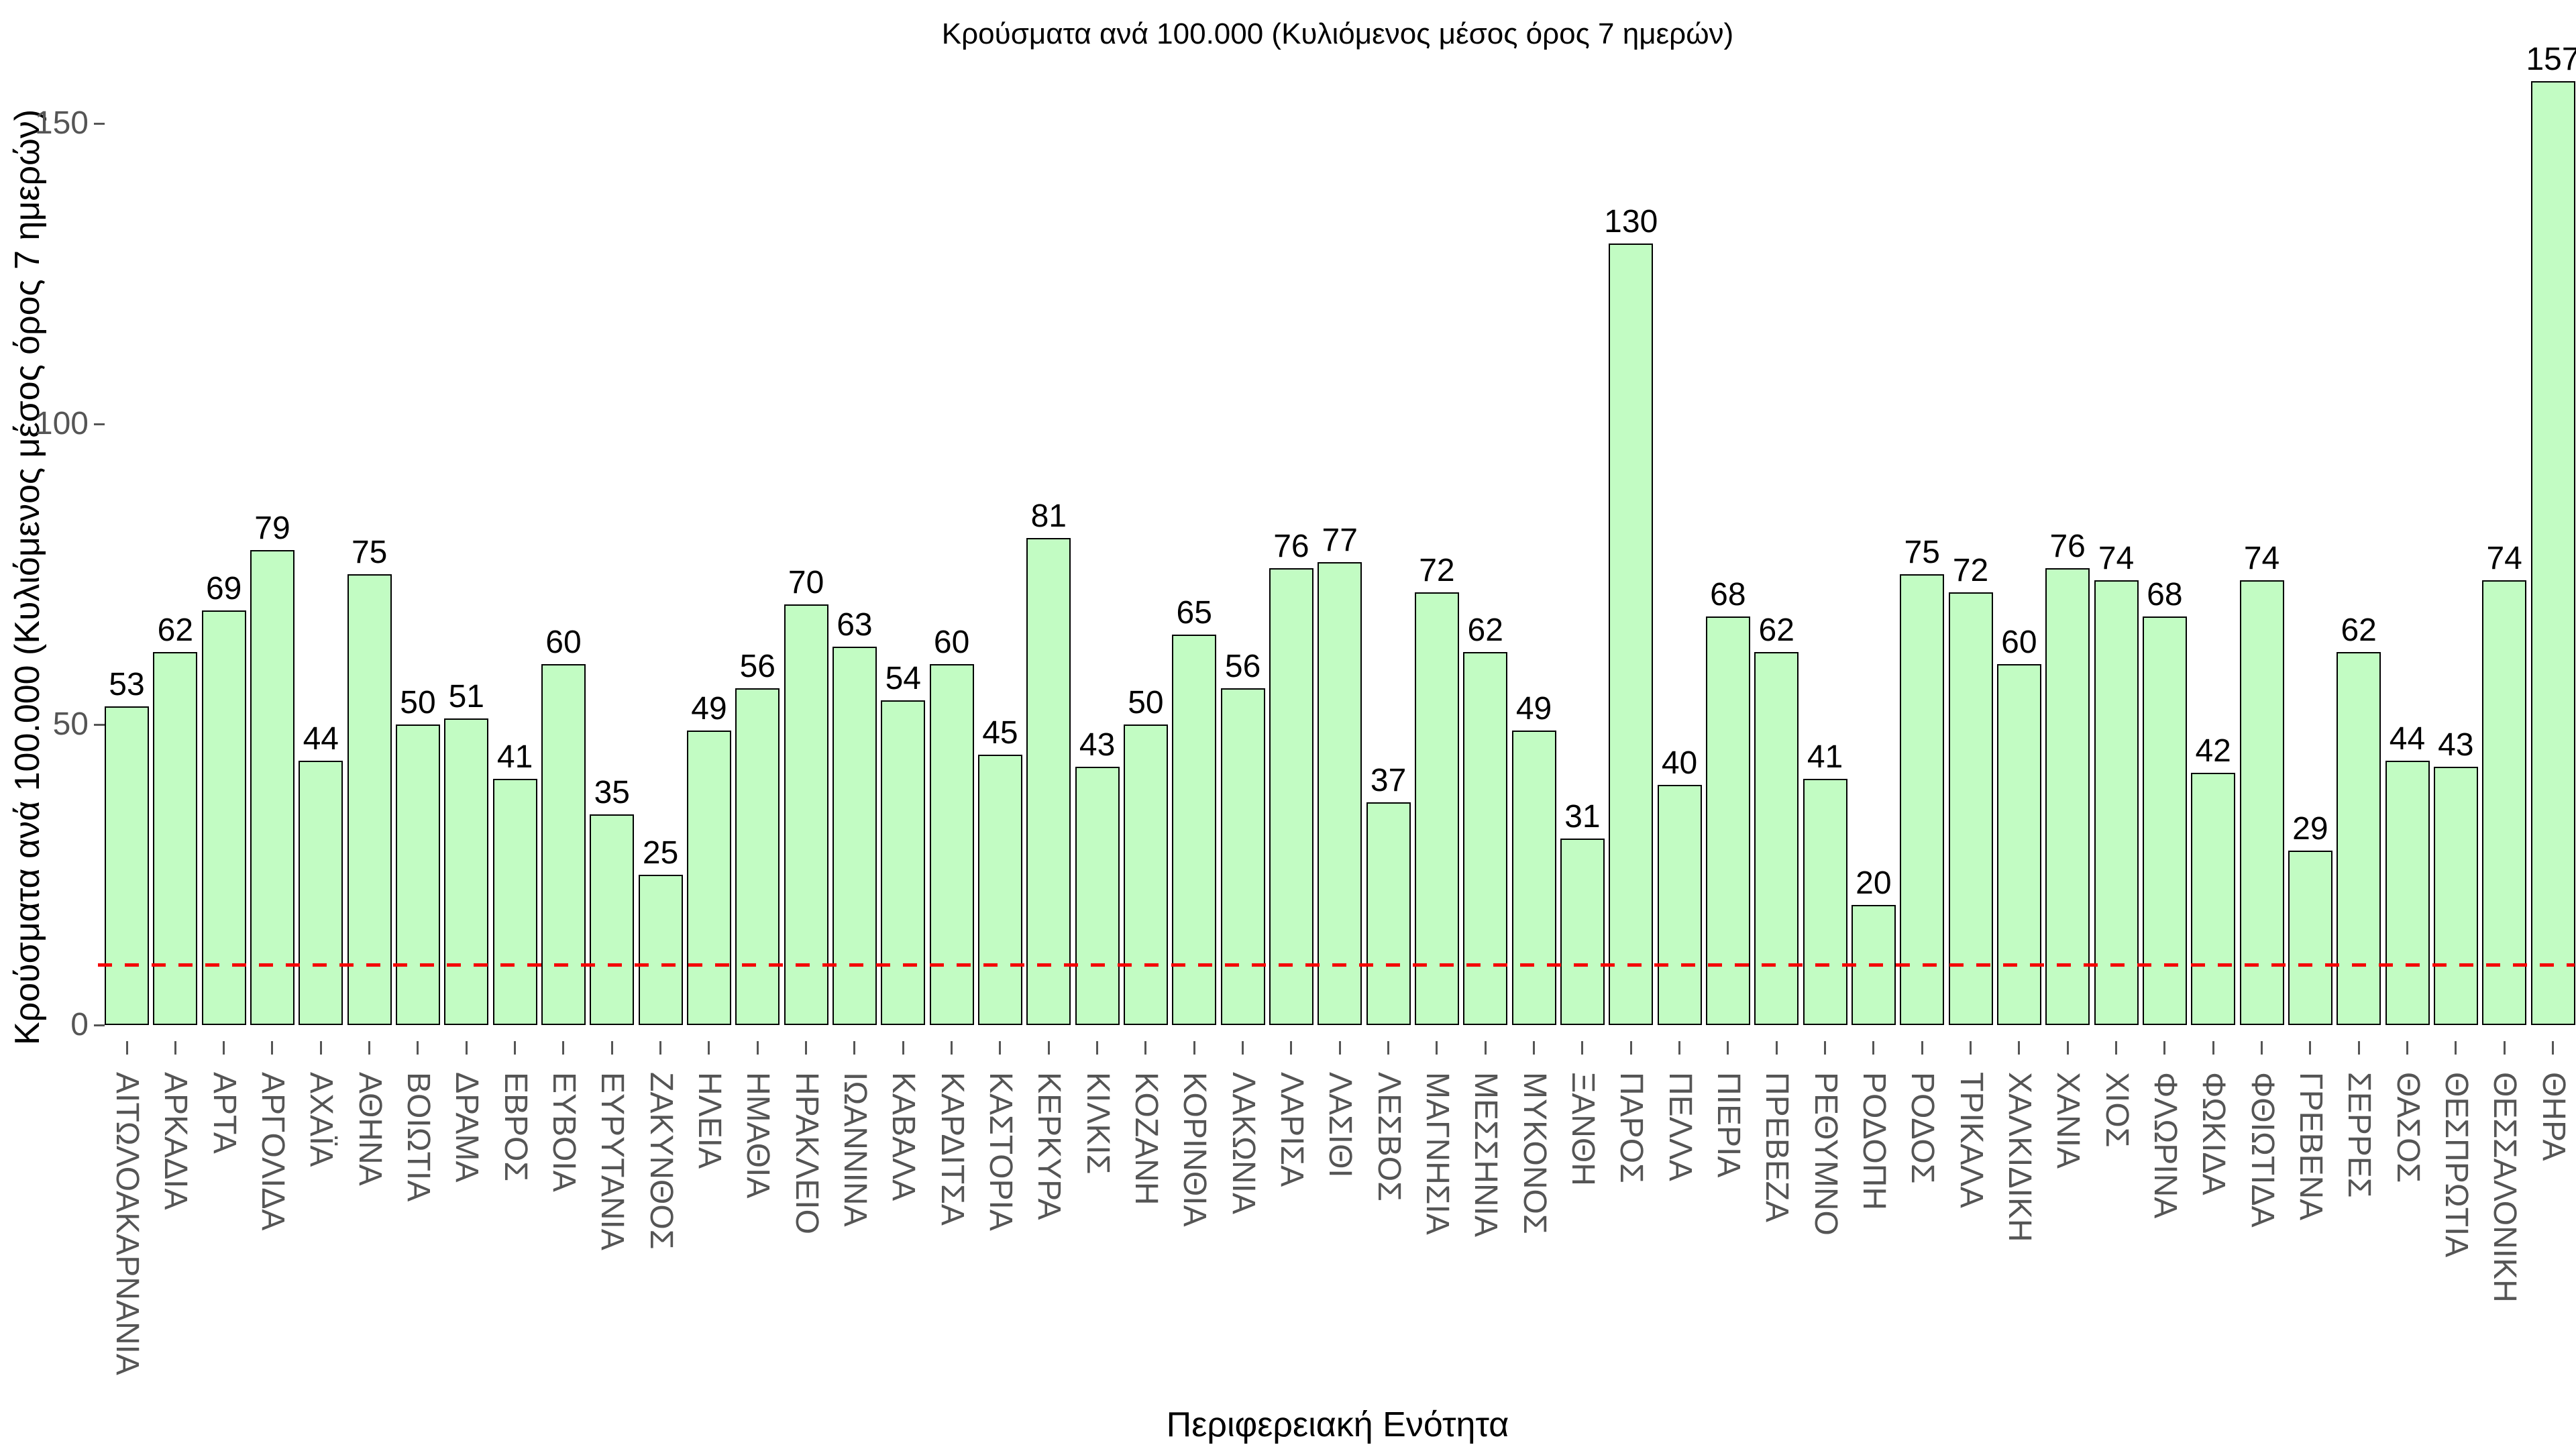  Describe the element at coordinates (1389, 1136) in the screenshot. I see `x-tick-label: ΛΕΣΒΟΣ` at that location.